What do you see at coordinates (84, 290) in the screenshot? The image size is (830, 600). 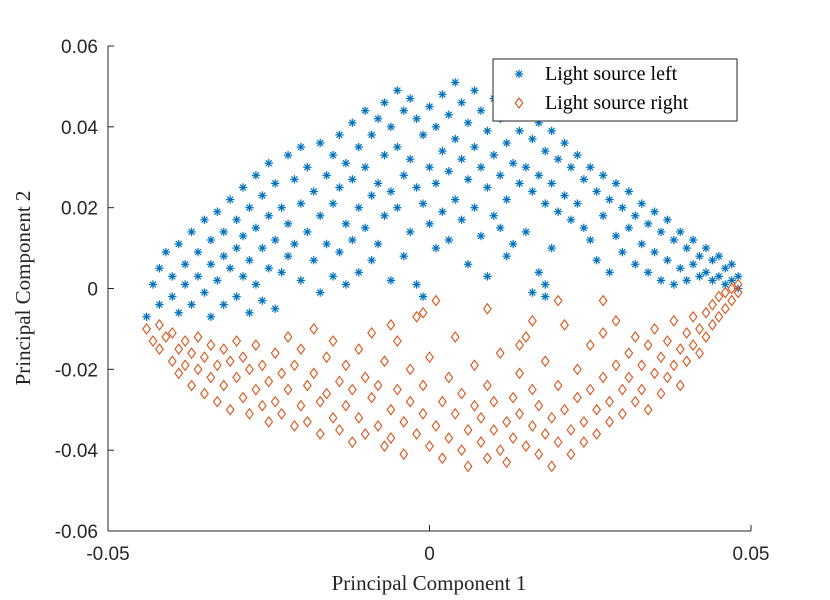 I see `y-ticks: 0.06 0.04 0.02 0 -0.02 -0.04 -0.06` at bounding box center [84, 290].